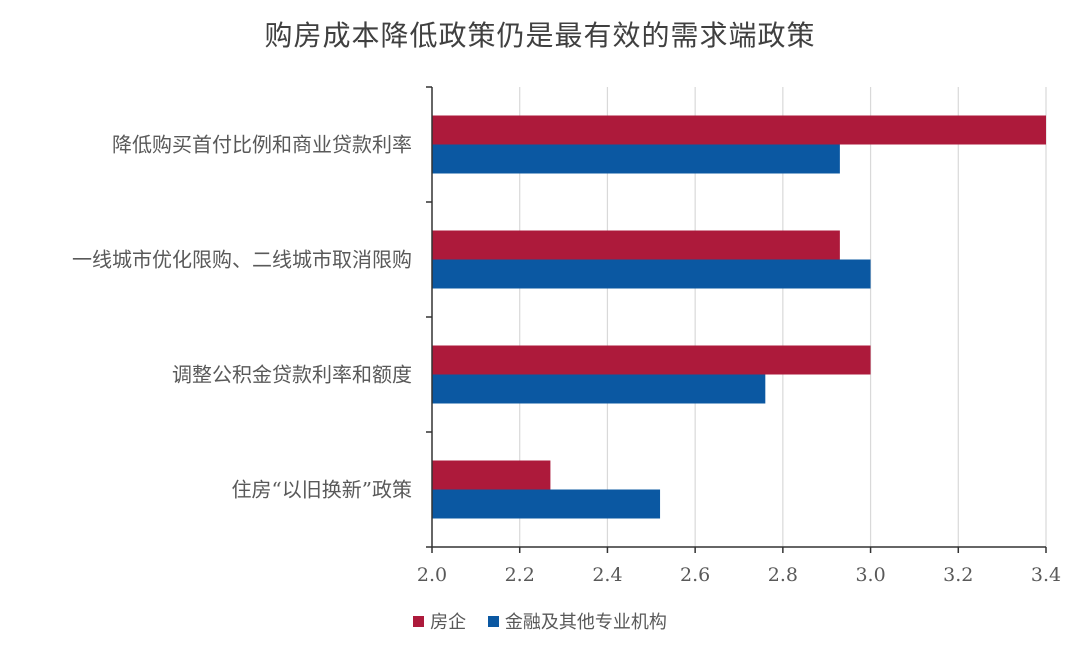 This screenshot has width=1080, height=647. What do you see at coordinates (958, 575) in the screenshot?
I see `x-tick-label: 3.2` at bounding box center [958, 575].